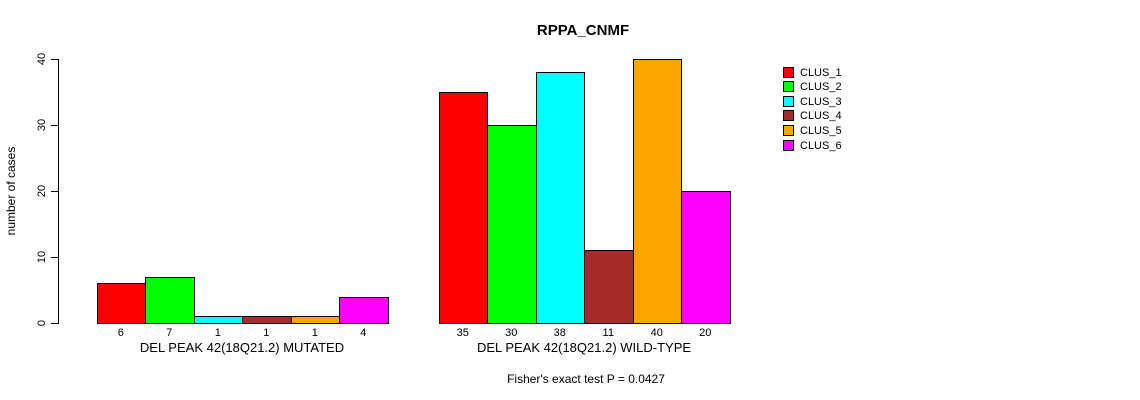 This screenshot has width=1140, height=400. What do you see at coordinates (42, 125) in the screenshot?
I see `y-tick-label: 30` at bounding box center [42, 125].